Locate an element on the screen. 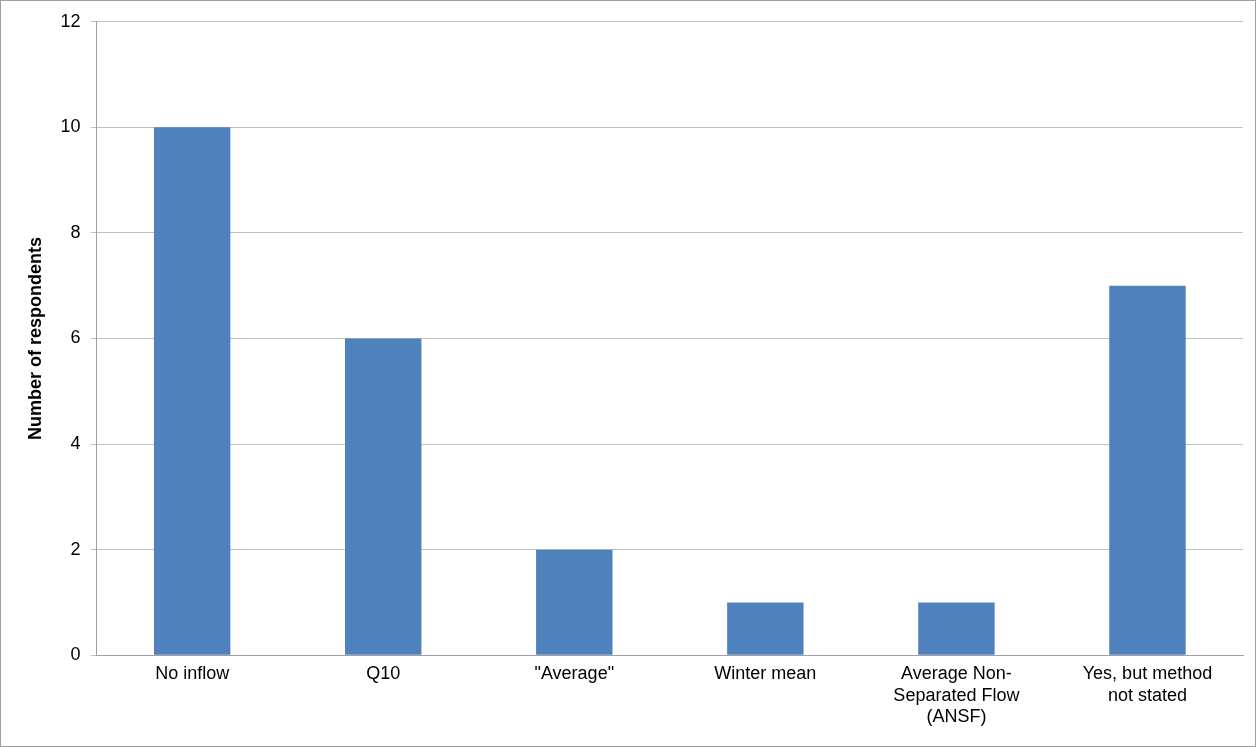 The image size is (1256, 747). y-tick-label: 10 is located at coordinates (70, 126).